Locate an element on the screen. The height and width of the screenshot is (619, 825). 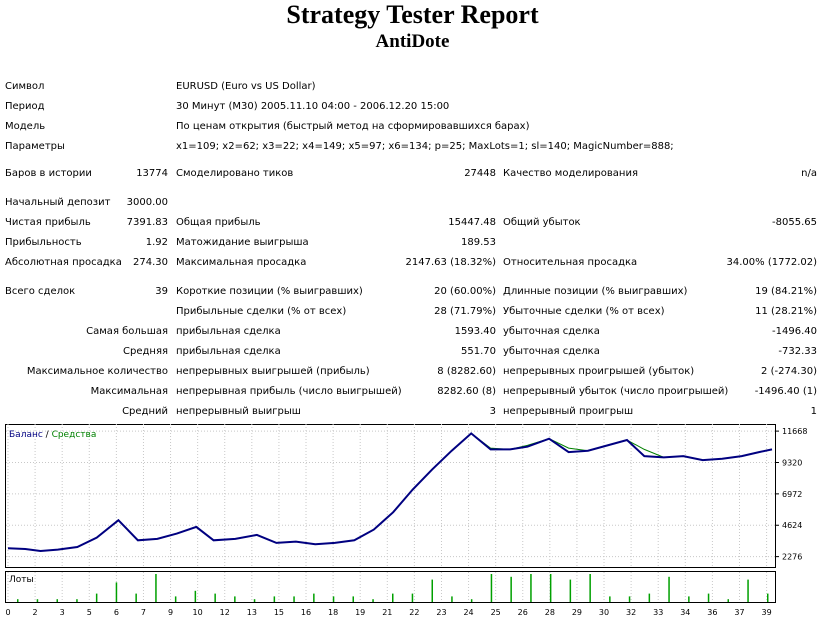
rel-drawdown-value: 34.00% (1772.02) is located at coordinates (771, 262).